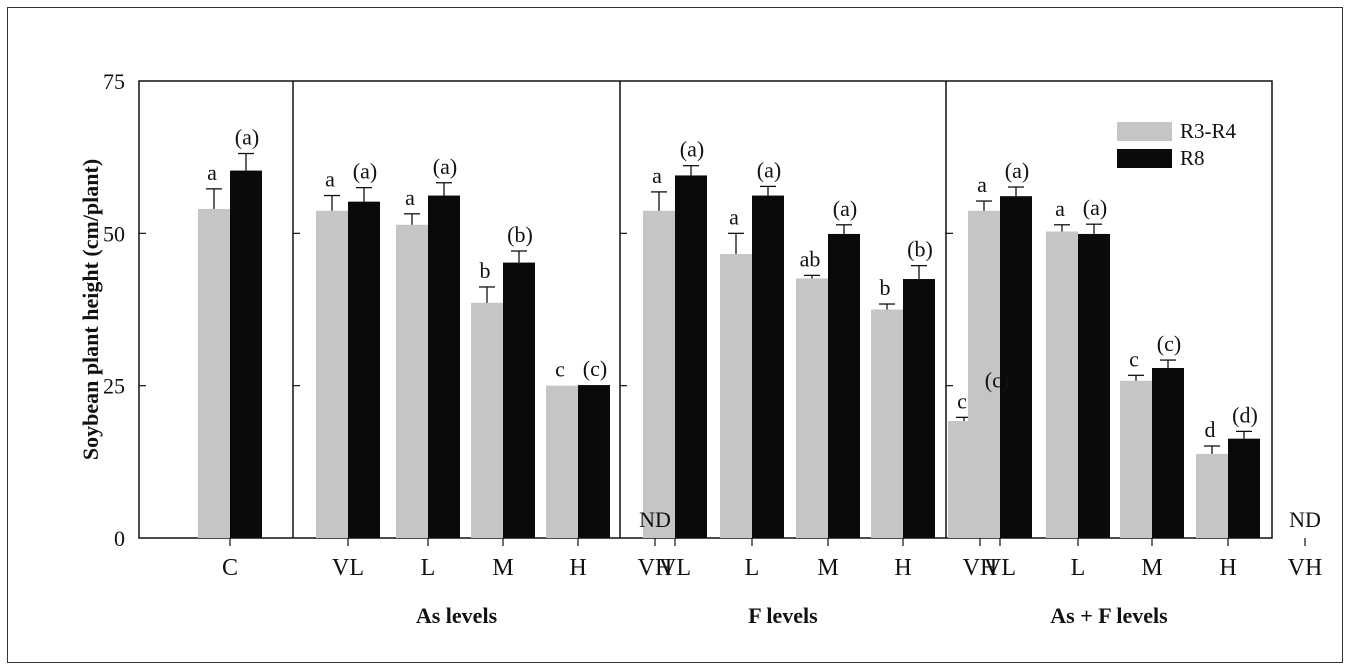 Image resolution: width=1352 pixels, height=671 pixels. Describe the element at coordinates (114, 386) in the screenshot. I see `y-tick-label: 25` at that location.